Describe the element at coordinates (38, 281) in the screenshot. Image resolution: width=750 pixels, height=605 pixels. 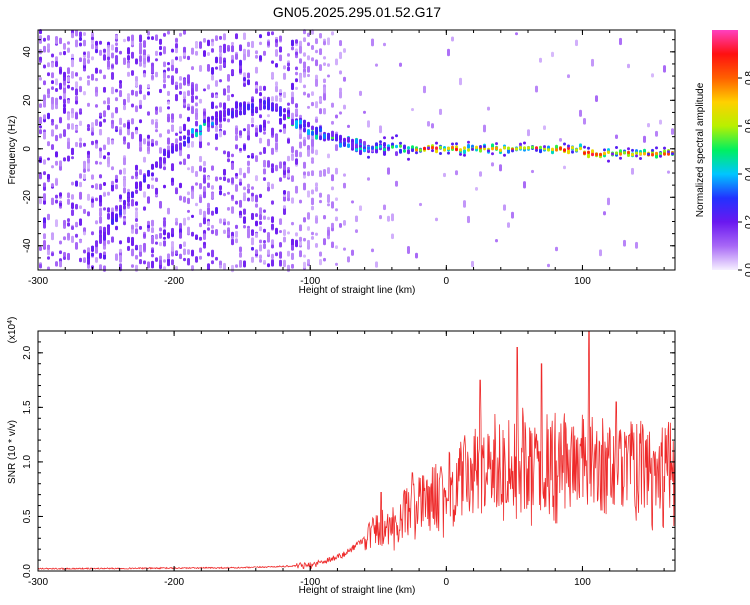
I see `spectrogram-x-tick-label: -300` at that location.